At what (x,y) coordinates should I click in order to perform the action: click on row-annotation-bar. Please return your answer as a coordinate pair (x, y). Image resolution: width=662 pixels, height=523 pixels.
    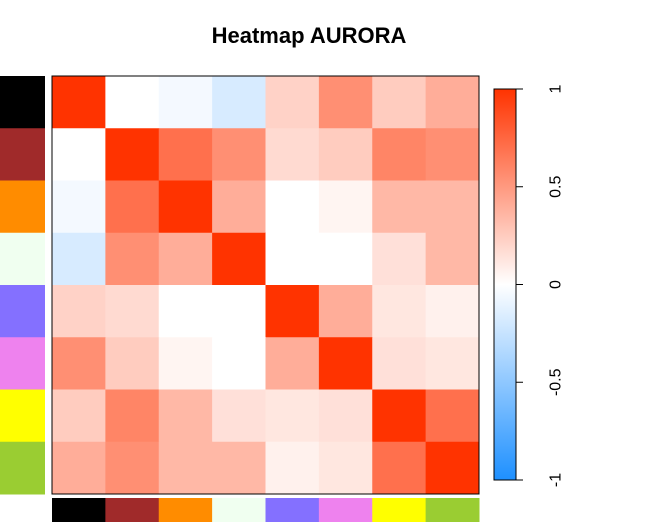
    Looking at the image, I should click on (22, 285).